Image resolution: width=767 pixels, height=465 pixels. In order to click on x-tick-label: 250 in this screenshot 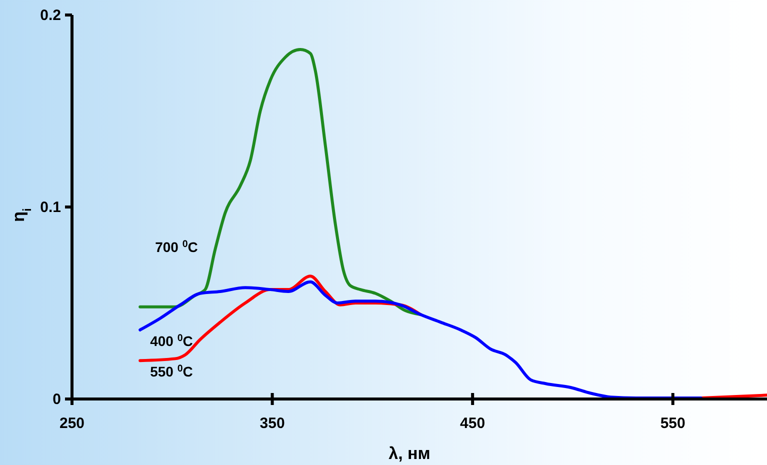, I will do `click(72, 423)`.